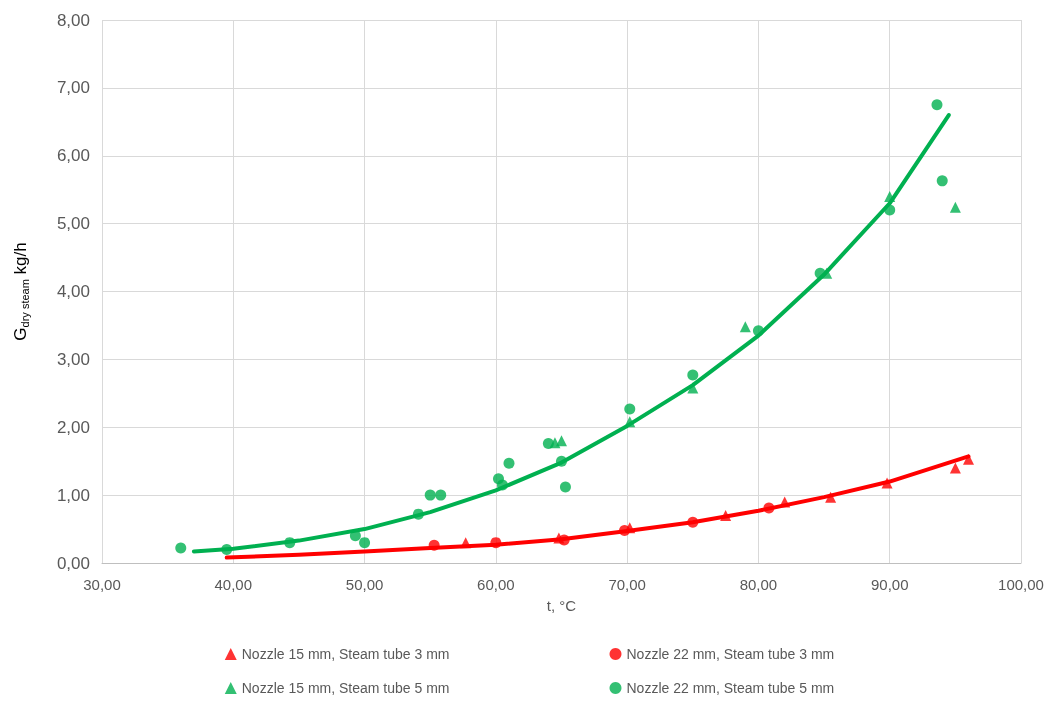  Describe the element at coordinates (730, 654) in the screenshot. I see `legend-label: Nozzle 22 mm, Steam tube 3 mm` at that location.